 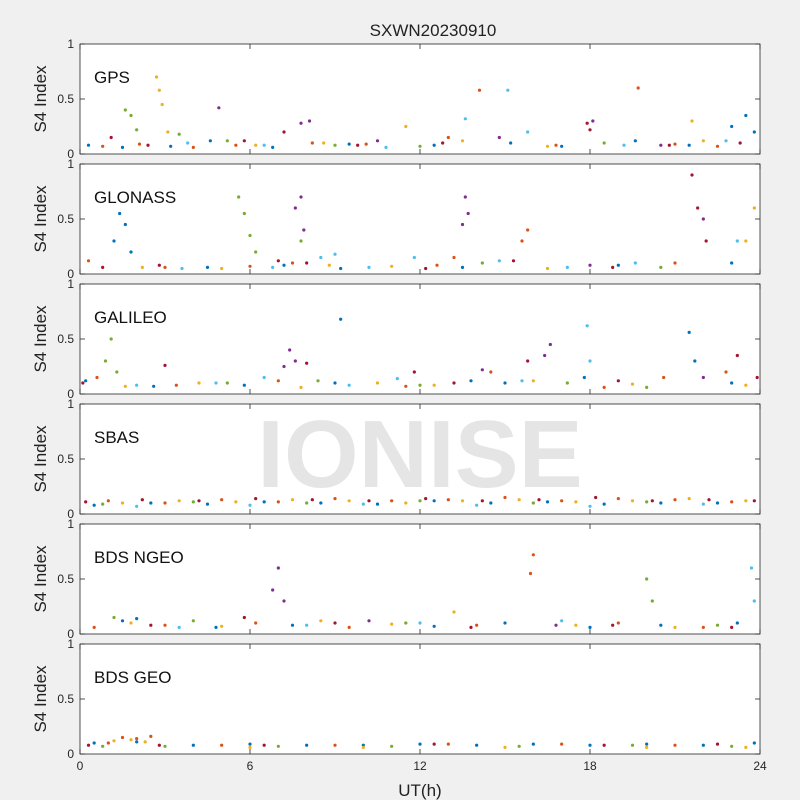 What do you see at coordinates (70, 754) in the screenshot?
I see `y-tick-label: 0` at bounding box center [70, 754].